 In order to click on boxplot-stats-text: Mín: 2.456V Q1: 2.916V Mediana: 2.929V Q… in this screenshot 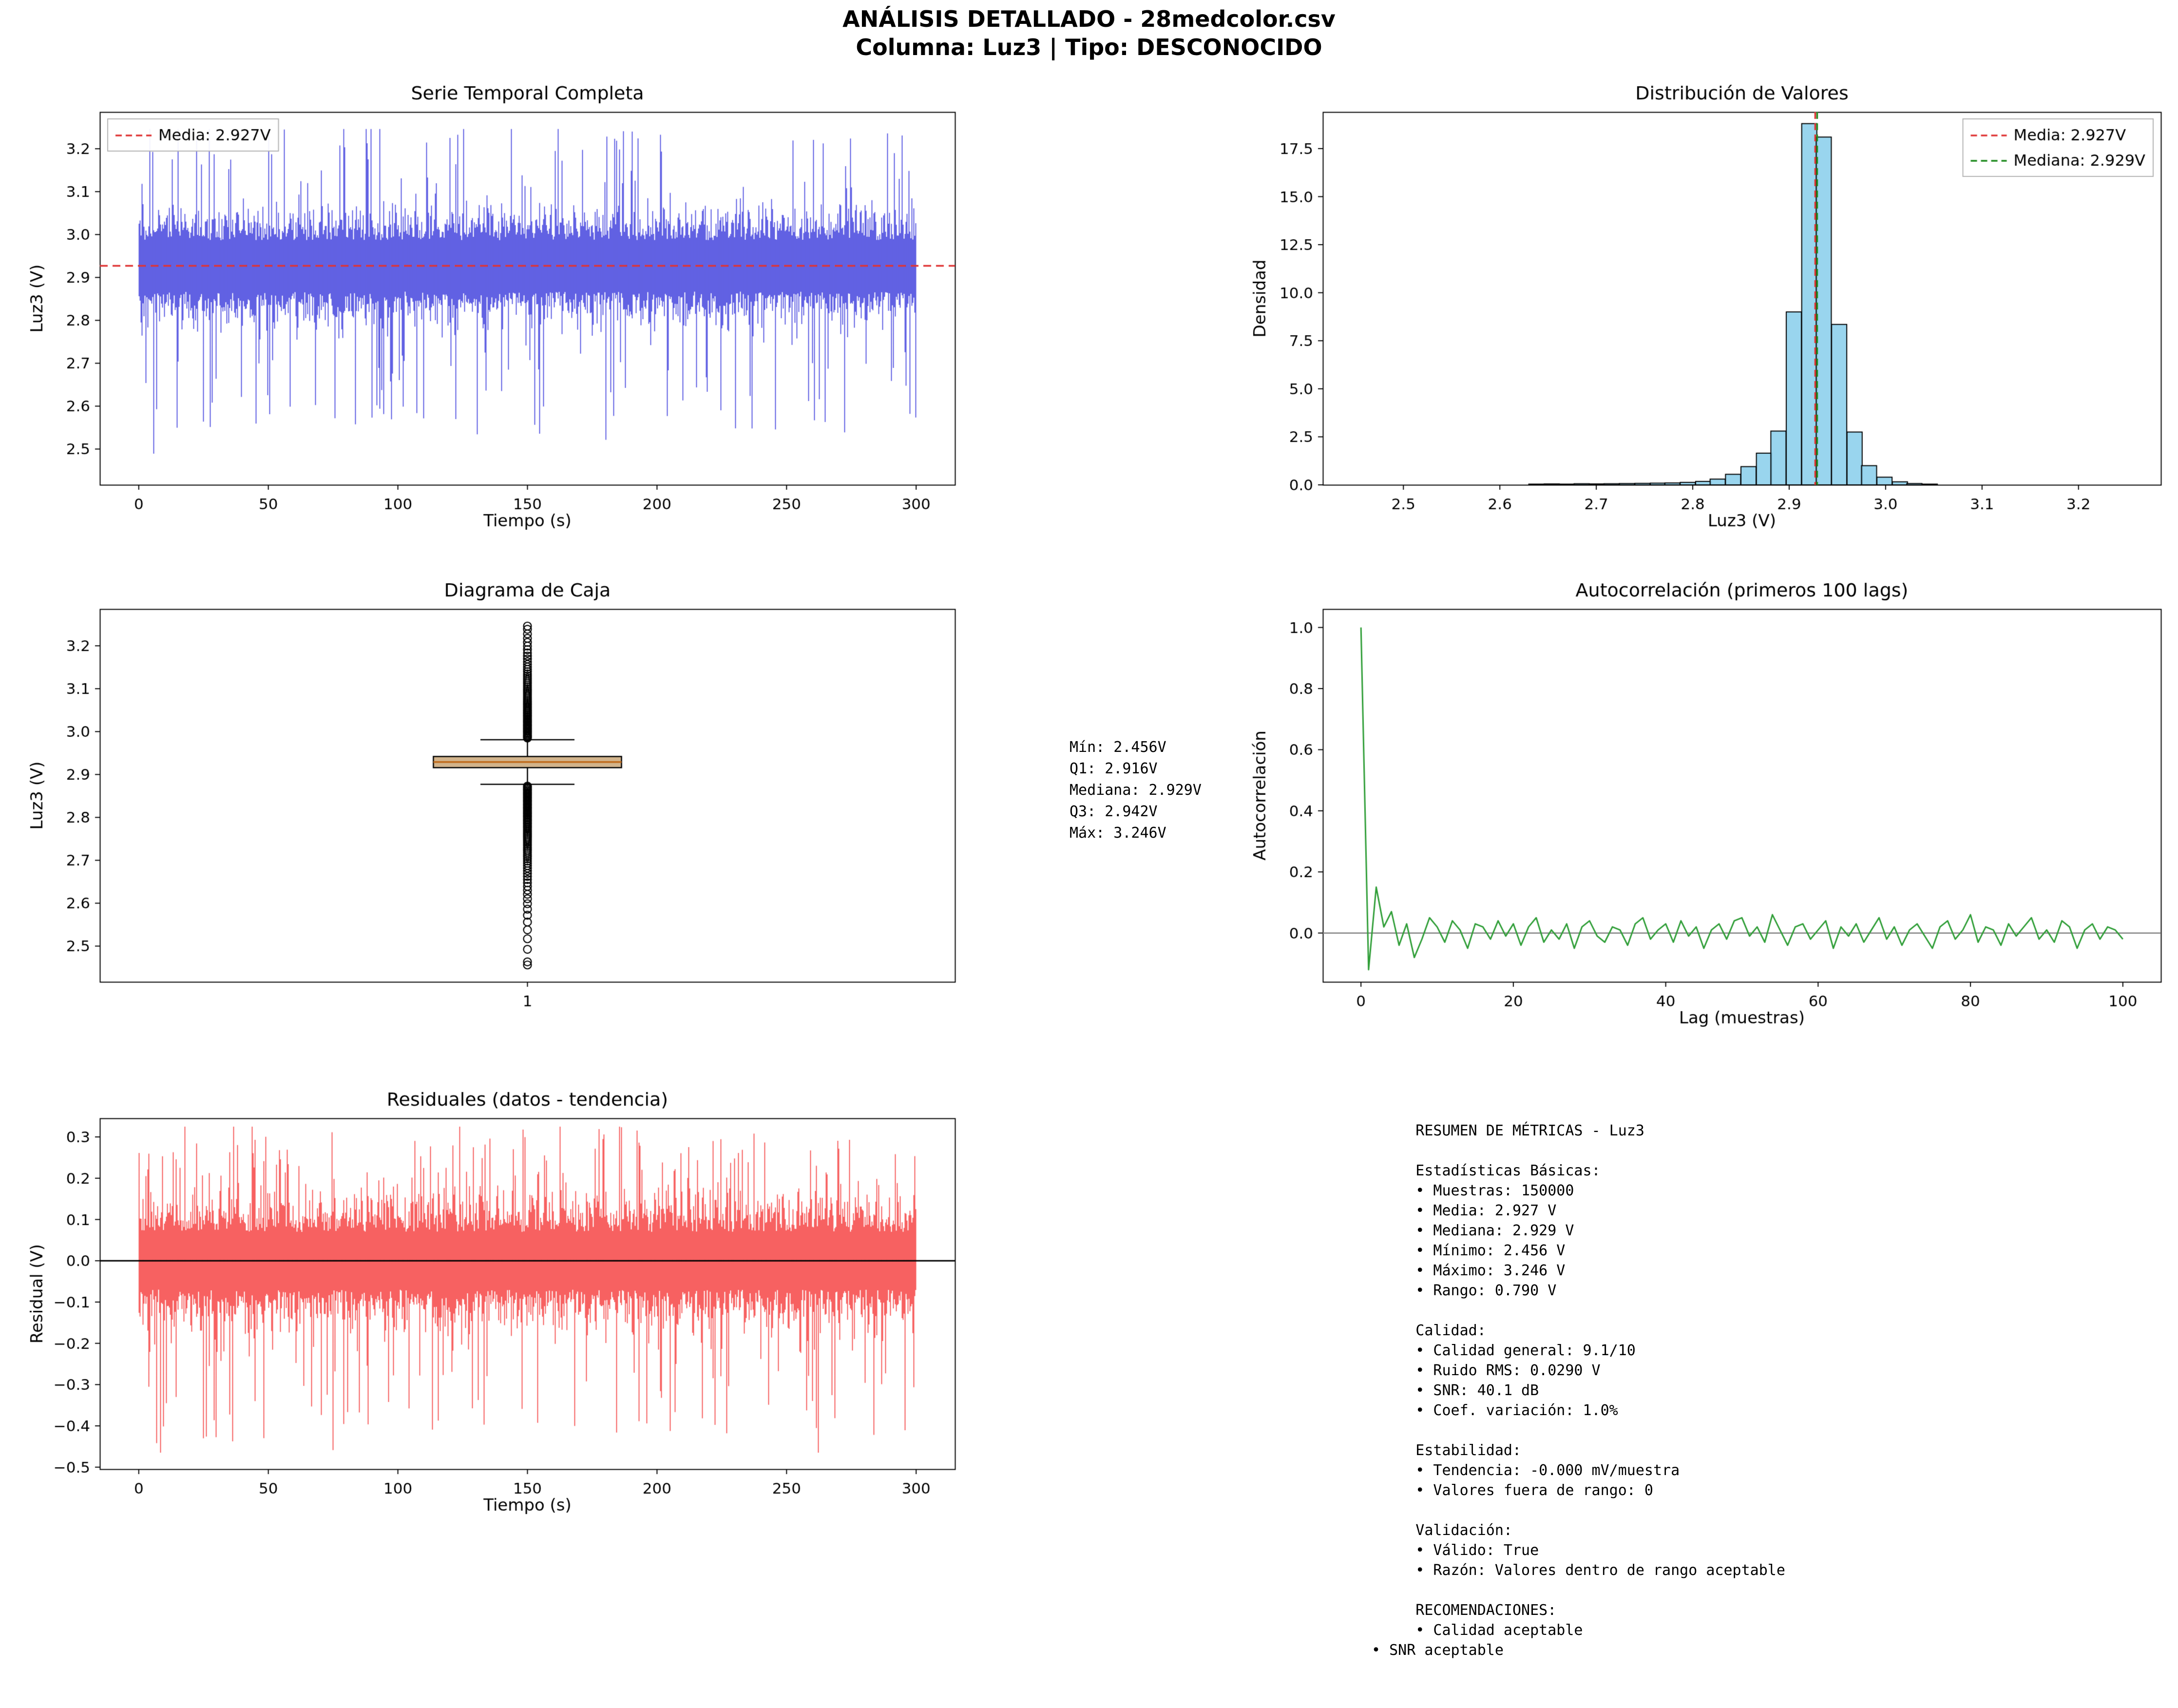, I will do `click(1136, 790)`.